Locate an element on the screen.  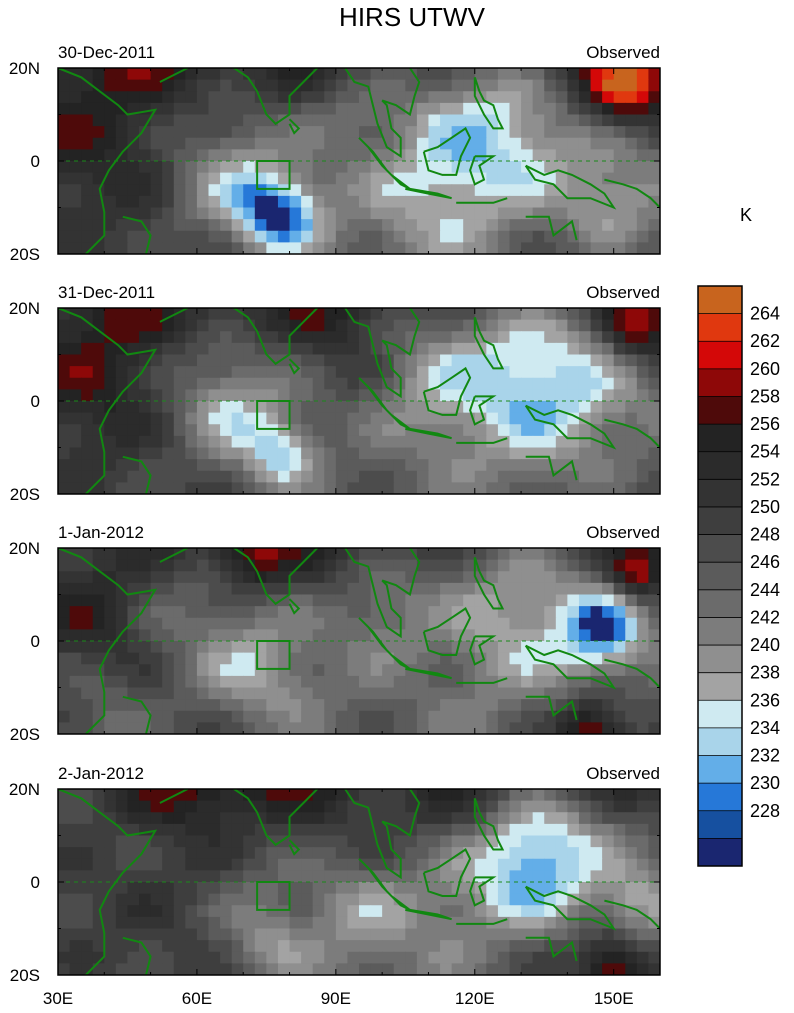
x-tick-label: 150E is located at coordinates (614, 998).